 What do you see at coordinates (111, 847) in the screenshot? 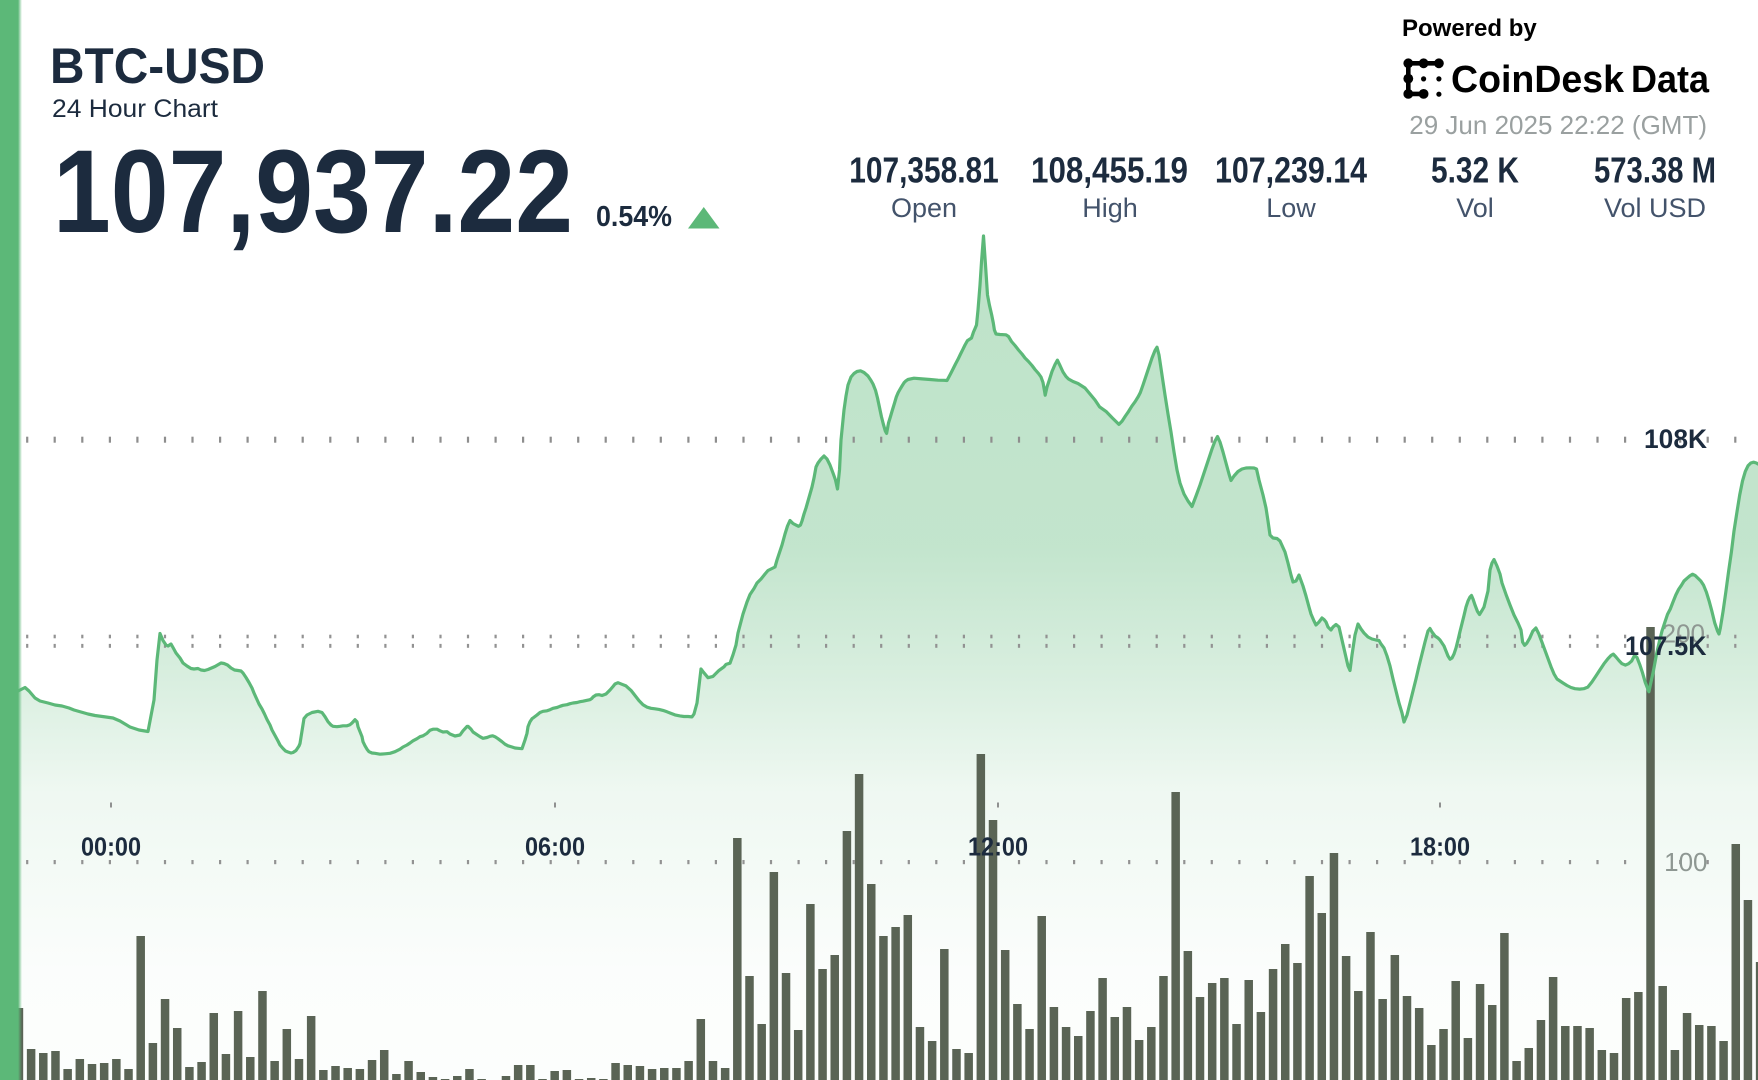
I see `svg-text: 00:00` at bounding box center [111, 847].